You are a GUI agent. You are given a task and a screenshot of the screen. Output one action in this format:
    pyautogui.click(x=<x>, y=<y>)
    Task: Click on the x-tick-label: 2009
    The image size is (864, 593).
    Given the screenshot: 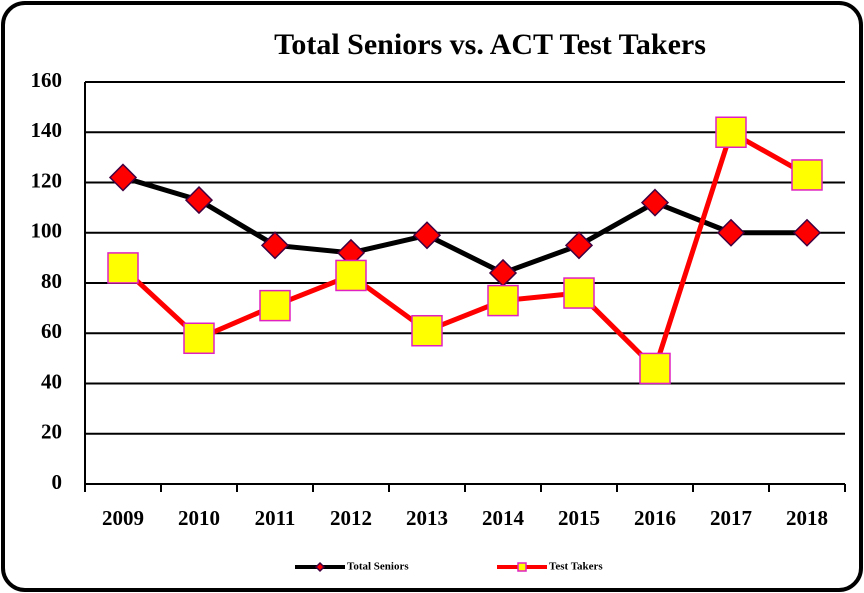 What is the action you would take?
    pyautogui.click(x=123, y=518)
    